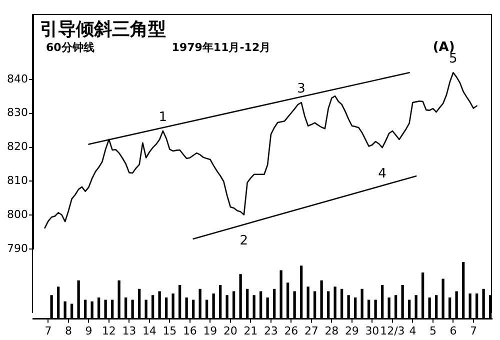 The width and height of the screenshot is (500, 340). Describe the element at coordinates (230, 331) in the screenshot. I see `x-tick-label: 20` at that location.